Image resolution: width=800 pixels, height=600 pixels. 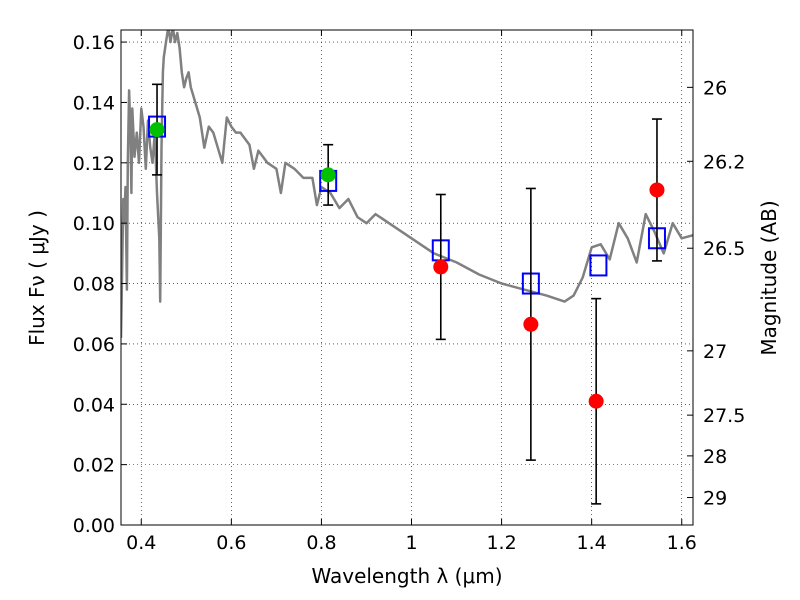 What do you see at coordinates (411, 543) in the screenshot?
I see `x-tick-label: 1` at bounding box center [411, 543].